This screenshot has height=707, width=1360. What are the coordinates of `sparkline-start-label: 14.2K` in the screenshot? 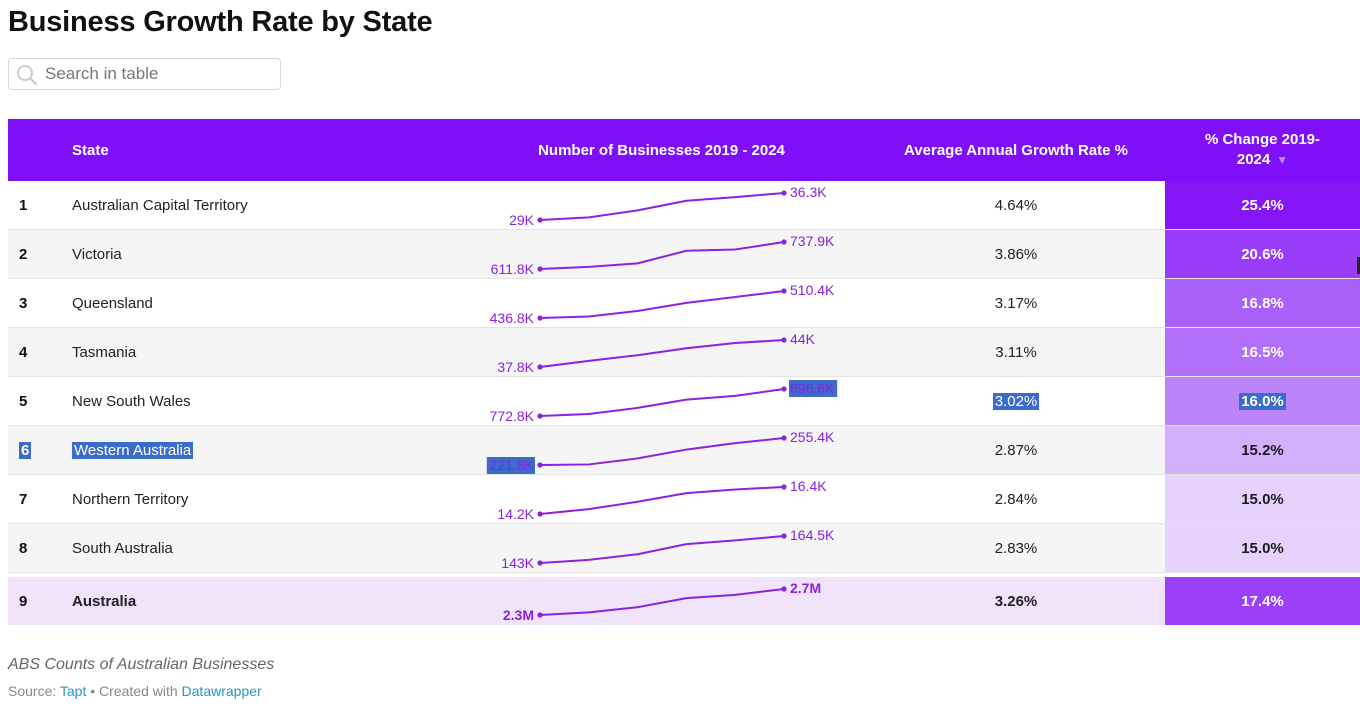 It's located at (515, 514).